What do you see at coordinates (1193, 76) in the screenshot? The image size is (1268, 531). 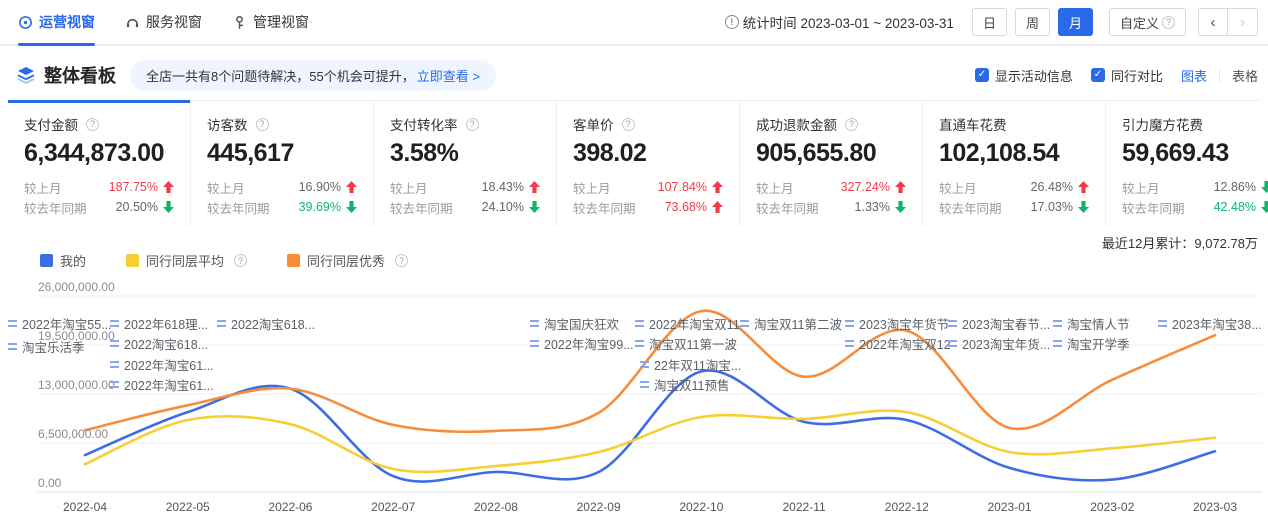 I see `view-chart-link: 图表` at bounding box center [1193, 76].